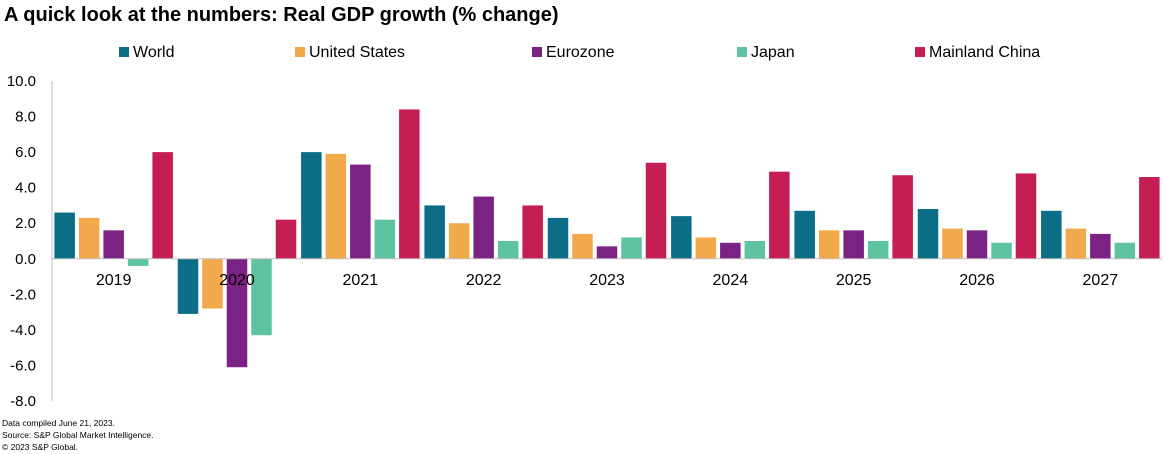 The width and height of the screenshot is (1164, 454). I want to click on y-tick-label: 4.0, so click(25, 188).